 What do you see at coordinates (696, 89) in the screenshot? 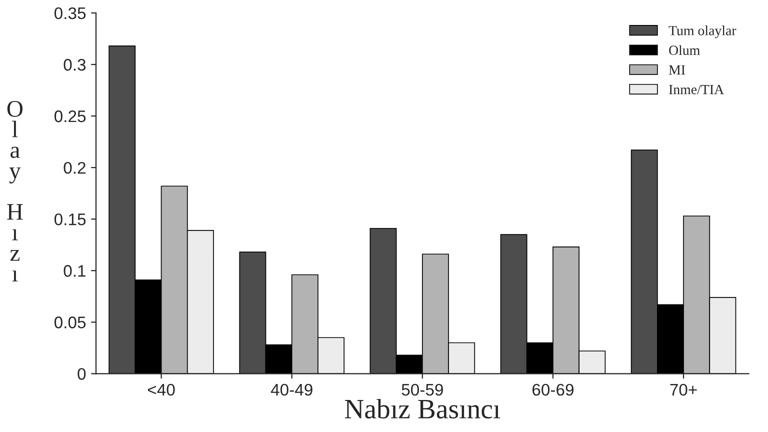
I see `legend-label: Inme/TIA` at bounding box center [696, 89].